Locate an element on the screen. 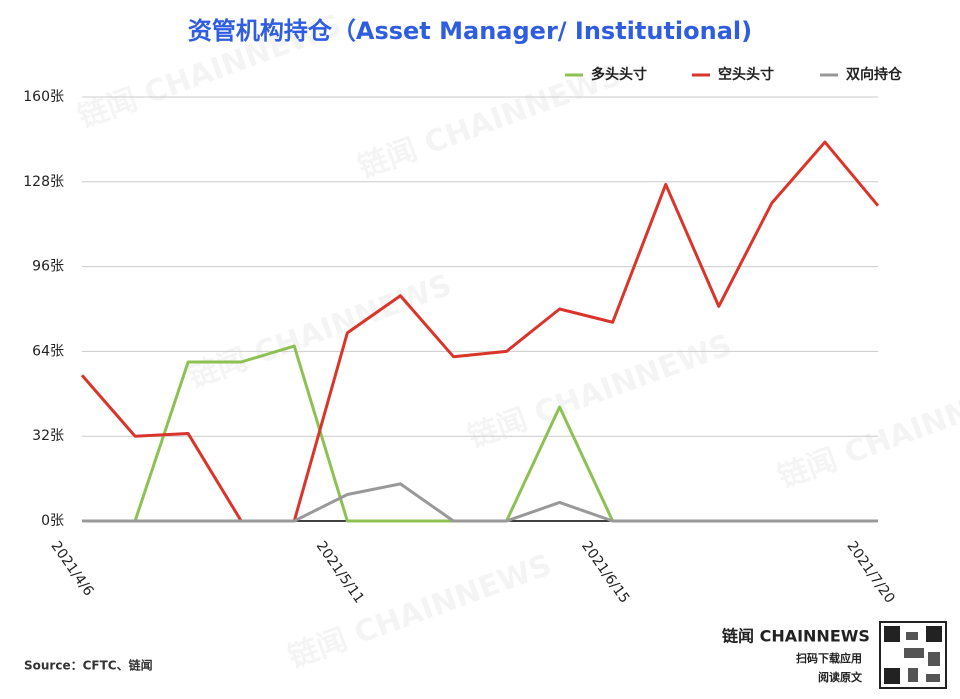  y-tick-label: 128张 is located at coordinates (43, 182).